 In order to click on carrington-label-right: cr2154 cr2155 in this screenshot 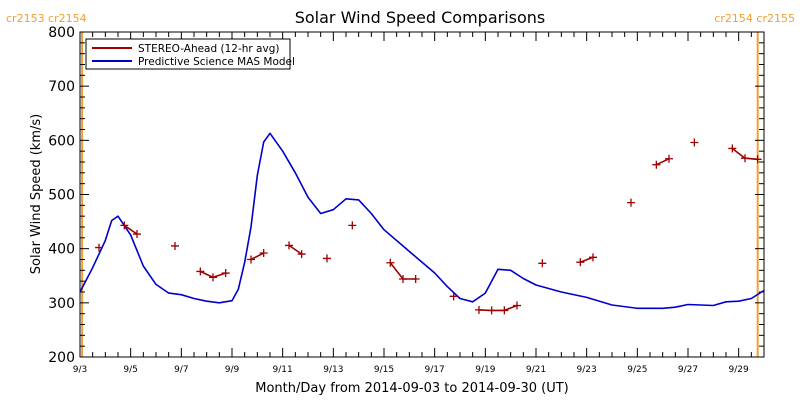, I will do `click(754, 18)`.